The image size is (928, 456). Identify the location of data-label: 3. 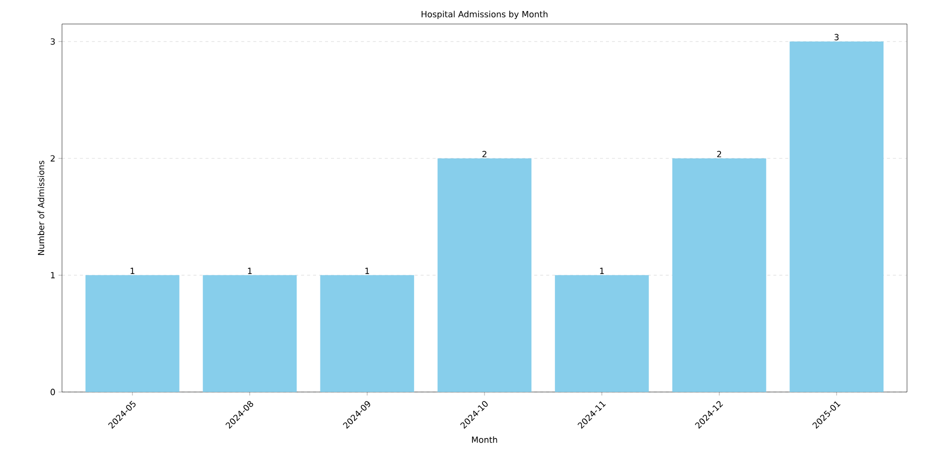
(836, 37).